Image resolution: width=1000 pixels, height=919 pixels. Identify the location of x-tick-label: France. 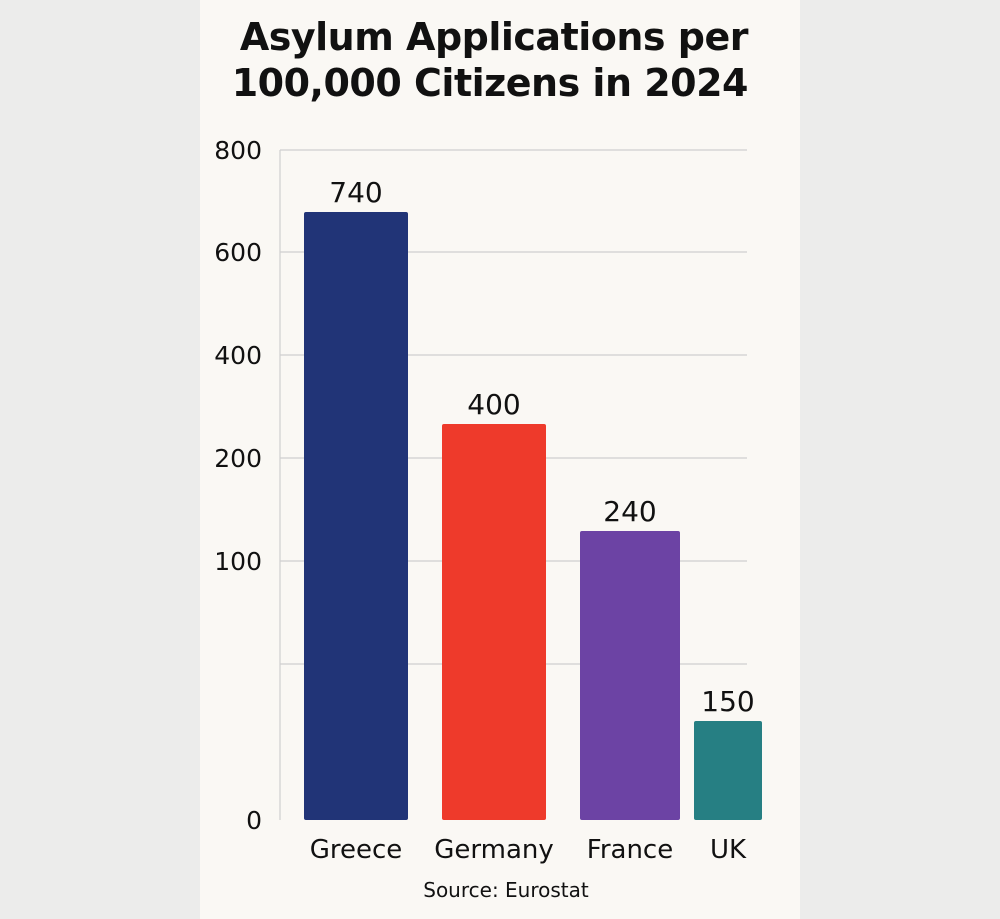
(630, 850).